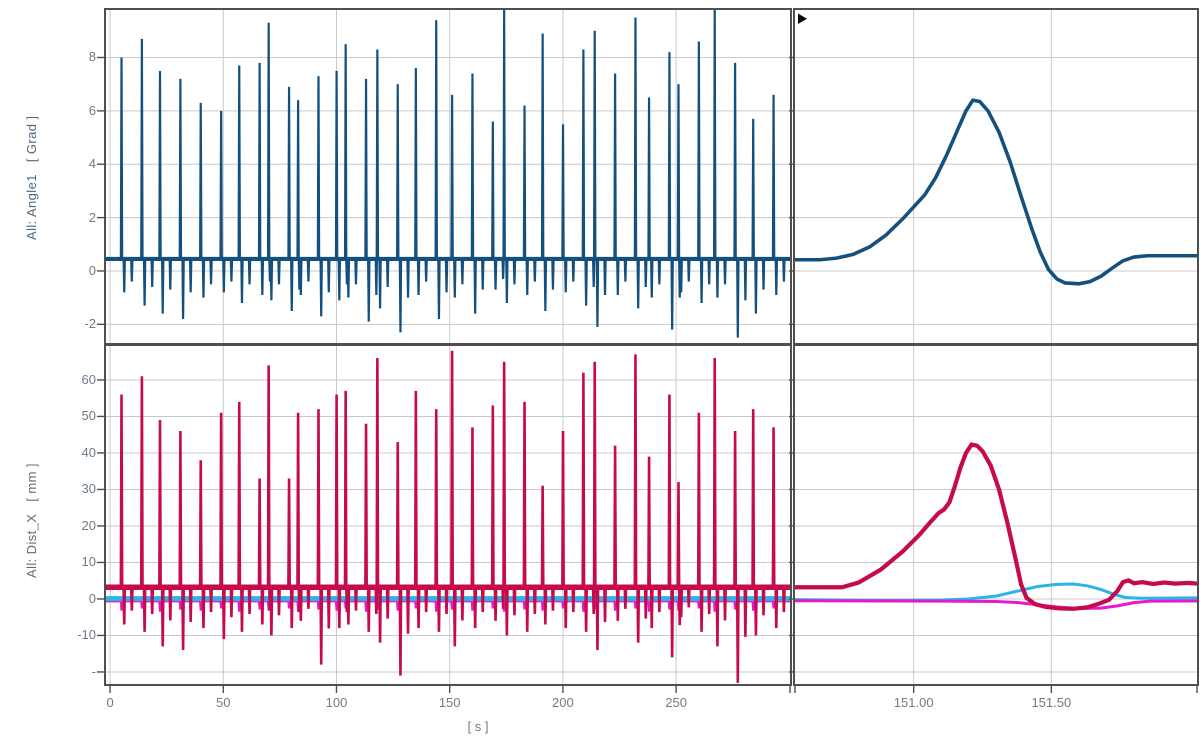  I want to click on series-Angle1, so click(996, 192).